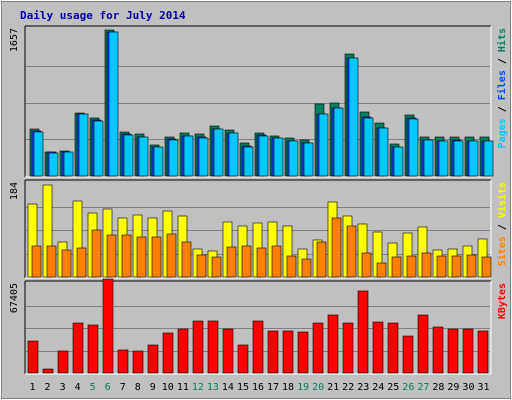 This screenshot has height=400, width=512. Describe the element at coordinates (348, 387) in the screenshot. I see `x-tick-label: 22` at that location.